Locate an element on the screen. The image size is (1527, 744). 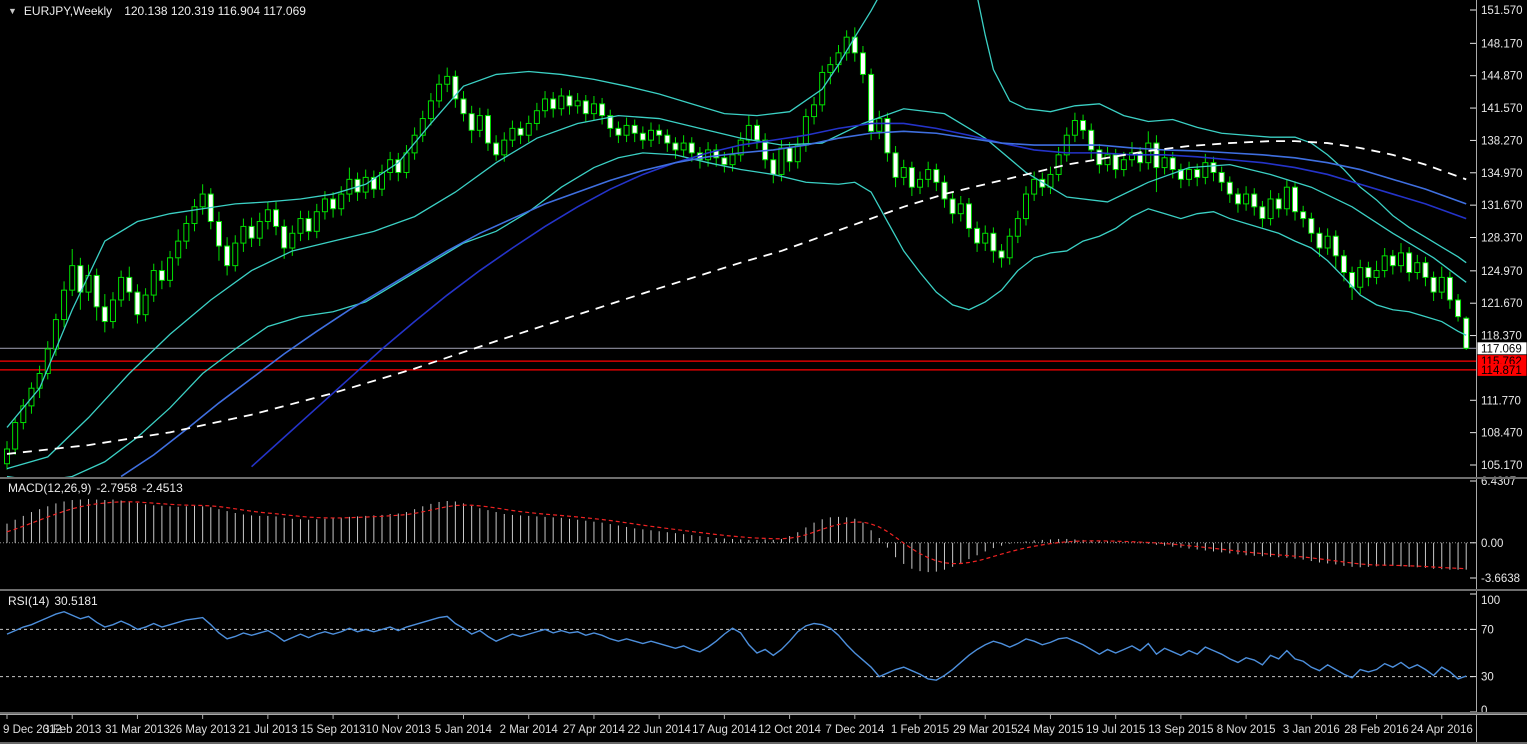
svg-text: 27 Apr 2014 is located at coordinates (594, 730).